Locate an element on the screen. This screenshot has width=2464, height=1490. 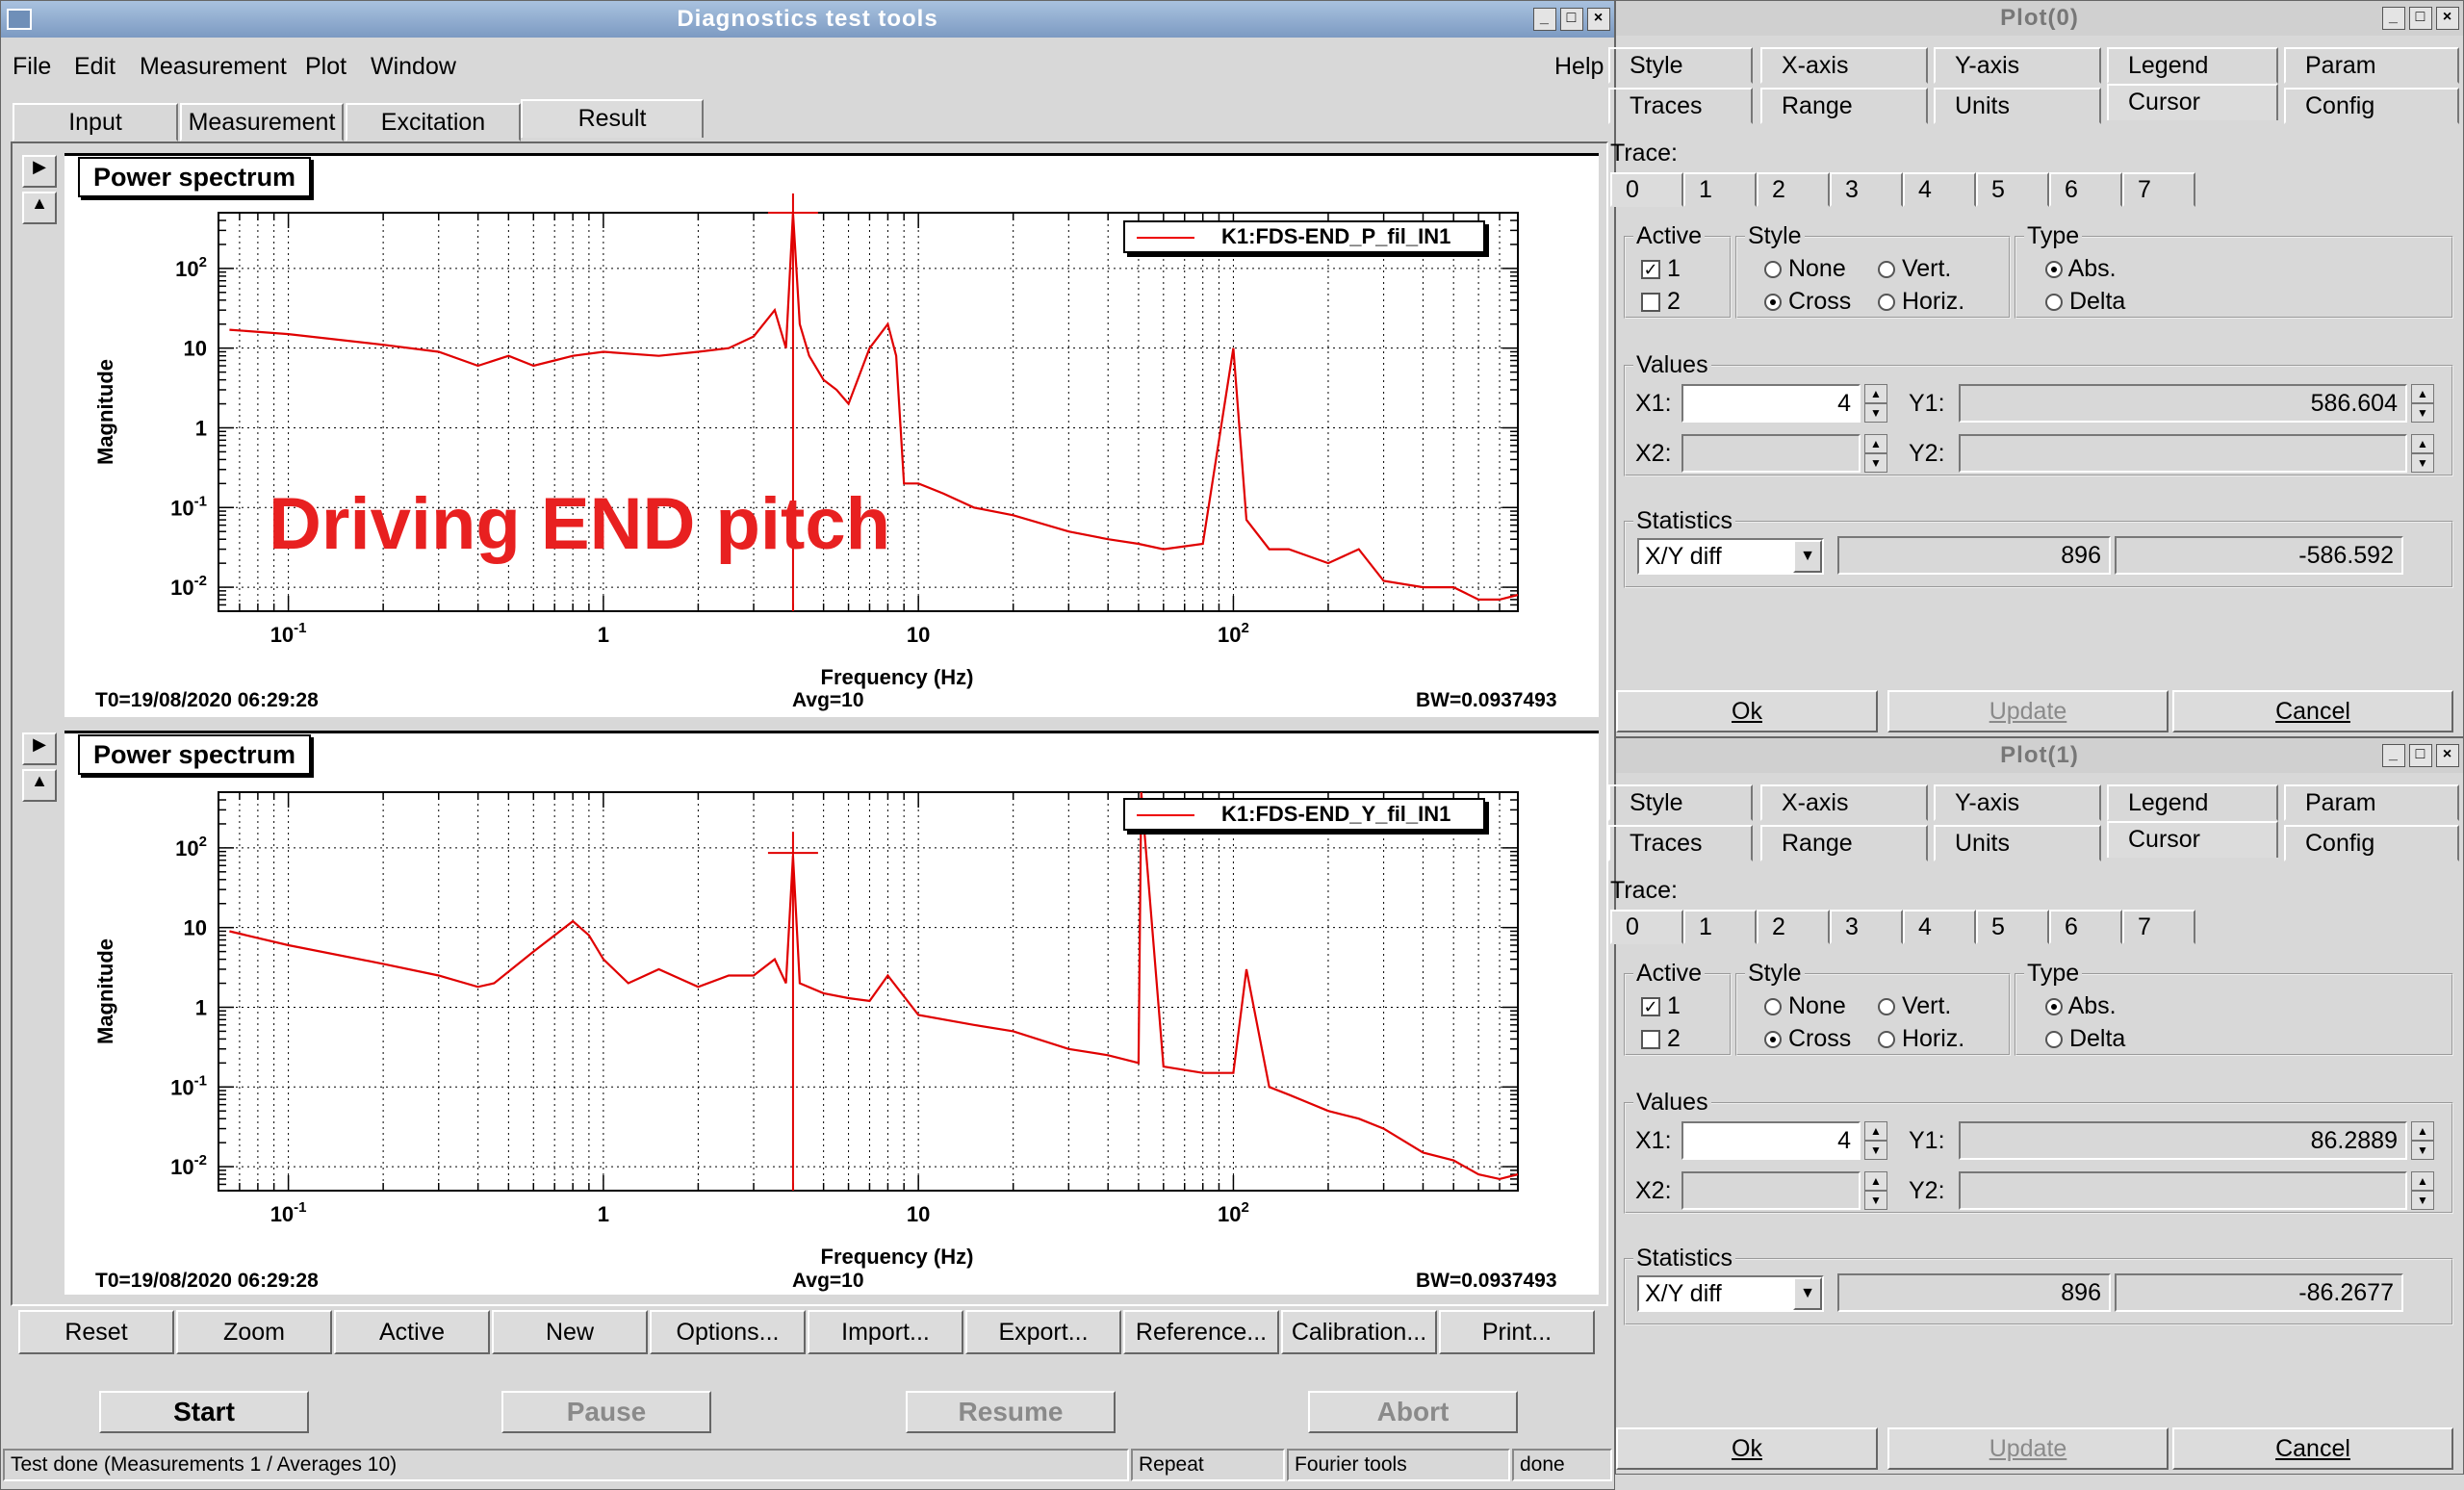
plot1-tab-traces: Traces is located at coordinates (1680, 843).